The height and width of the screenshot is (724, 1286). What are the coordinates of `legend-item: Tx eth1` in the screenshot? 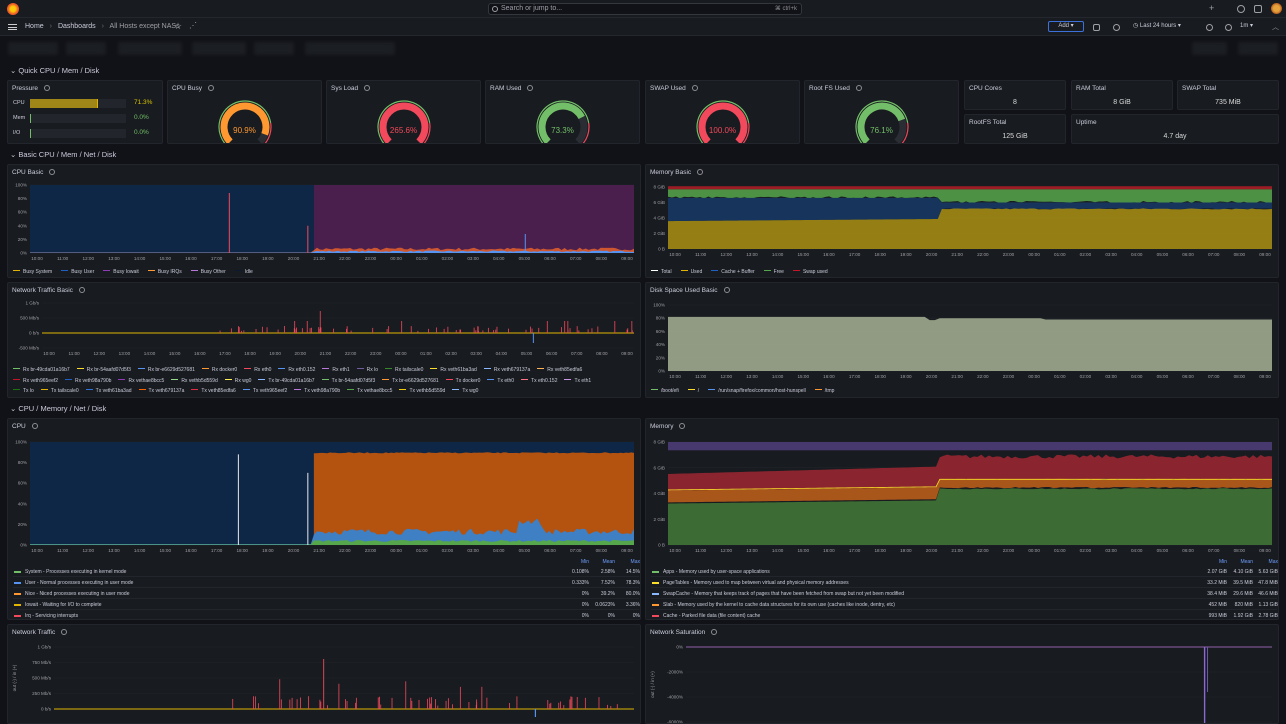 It's located at (577, 381).